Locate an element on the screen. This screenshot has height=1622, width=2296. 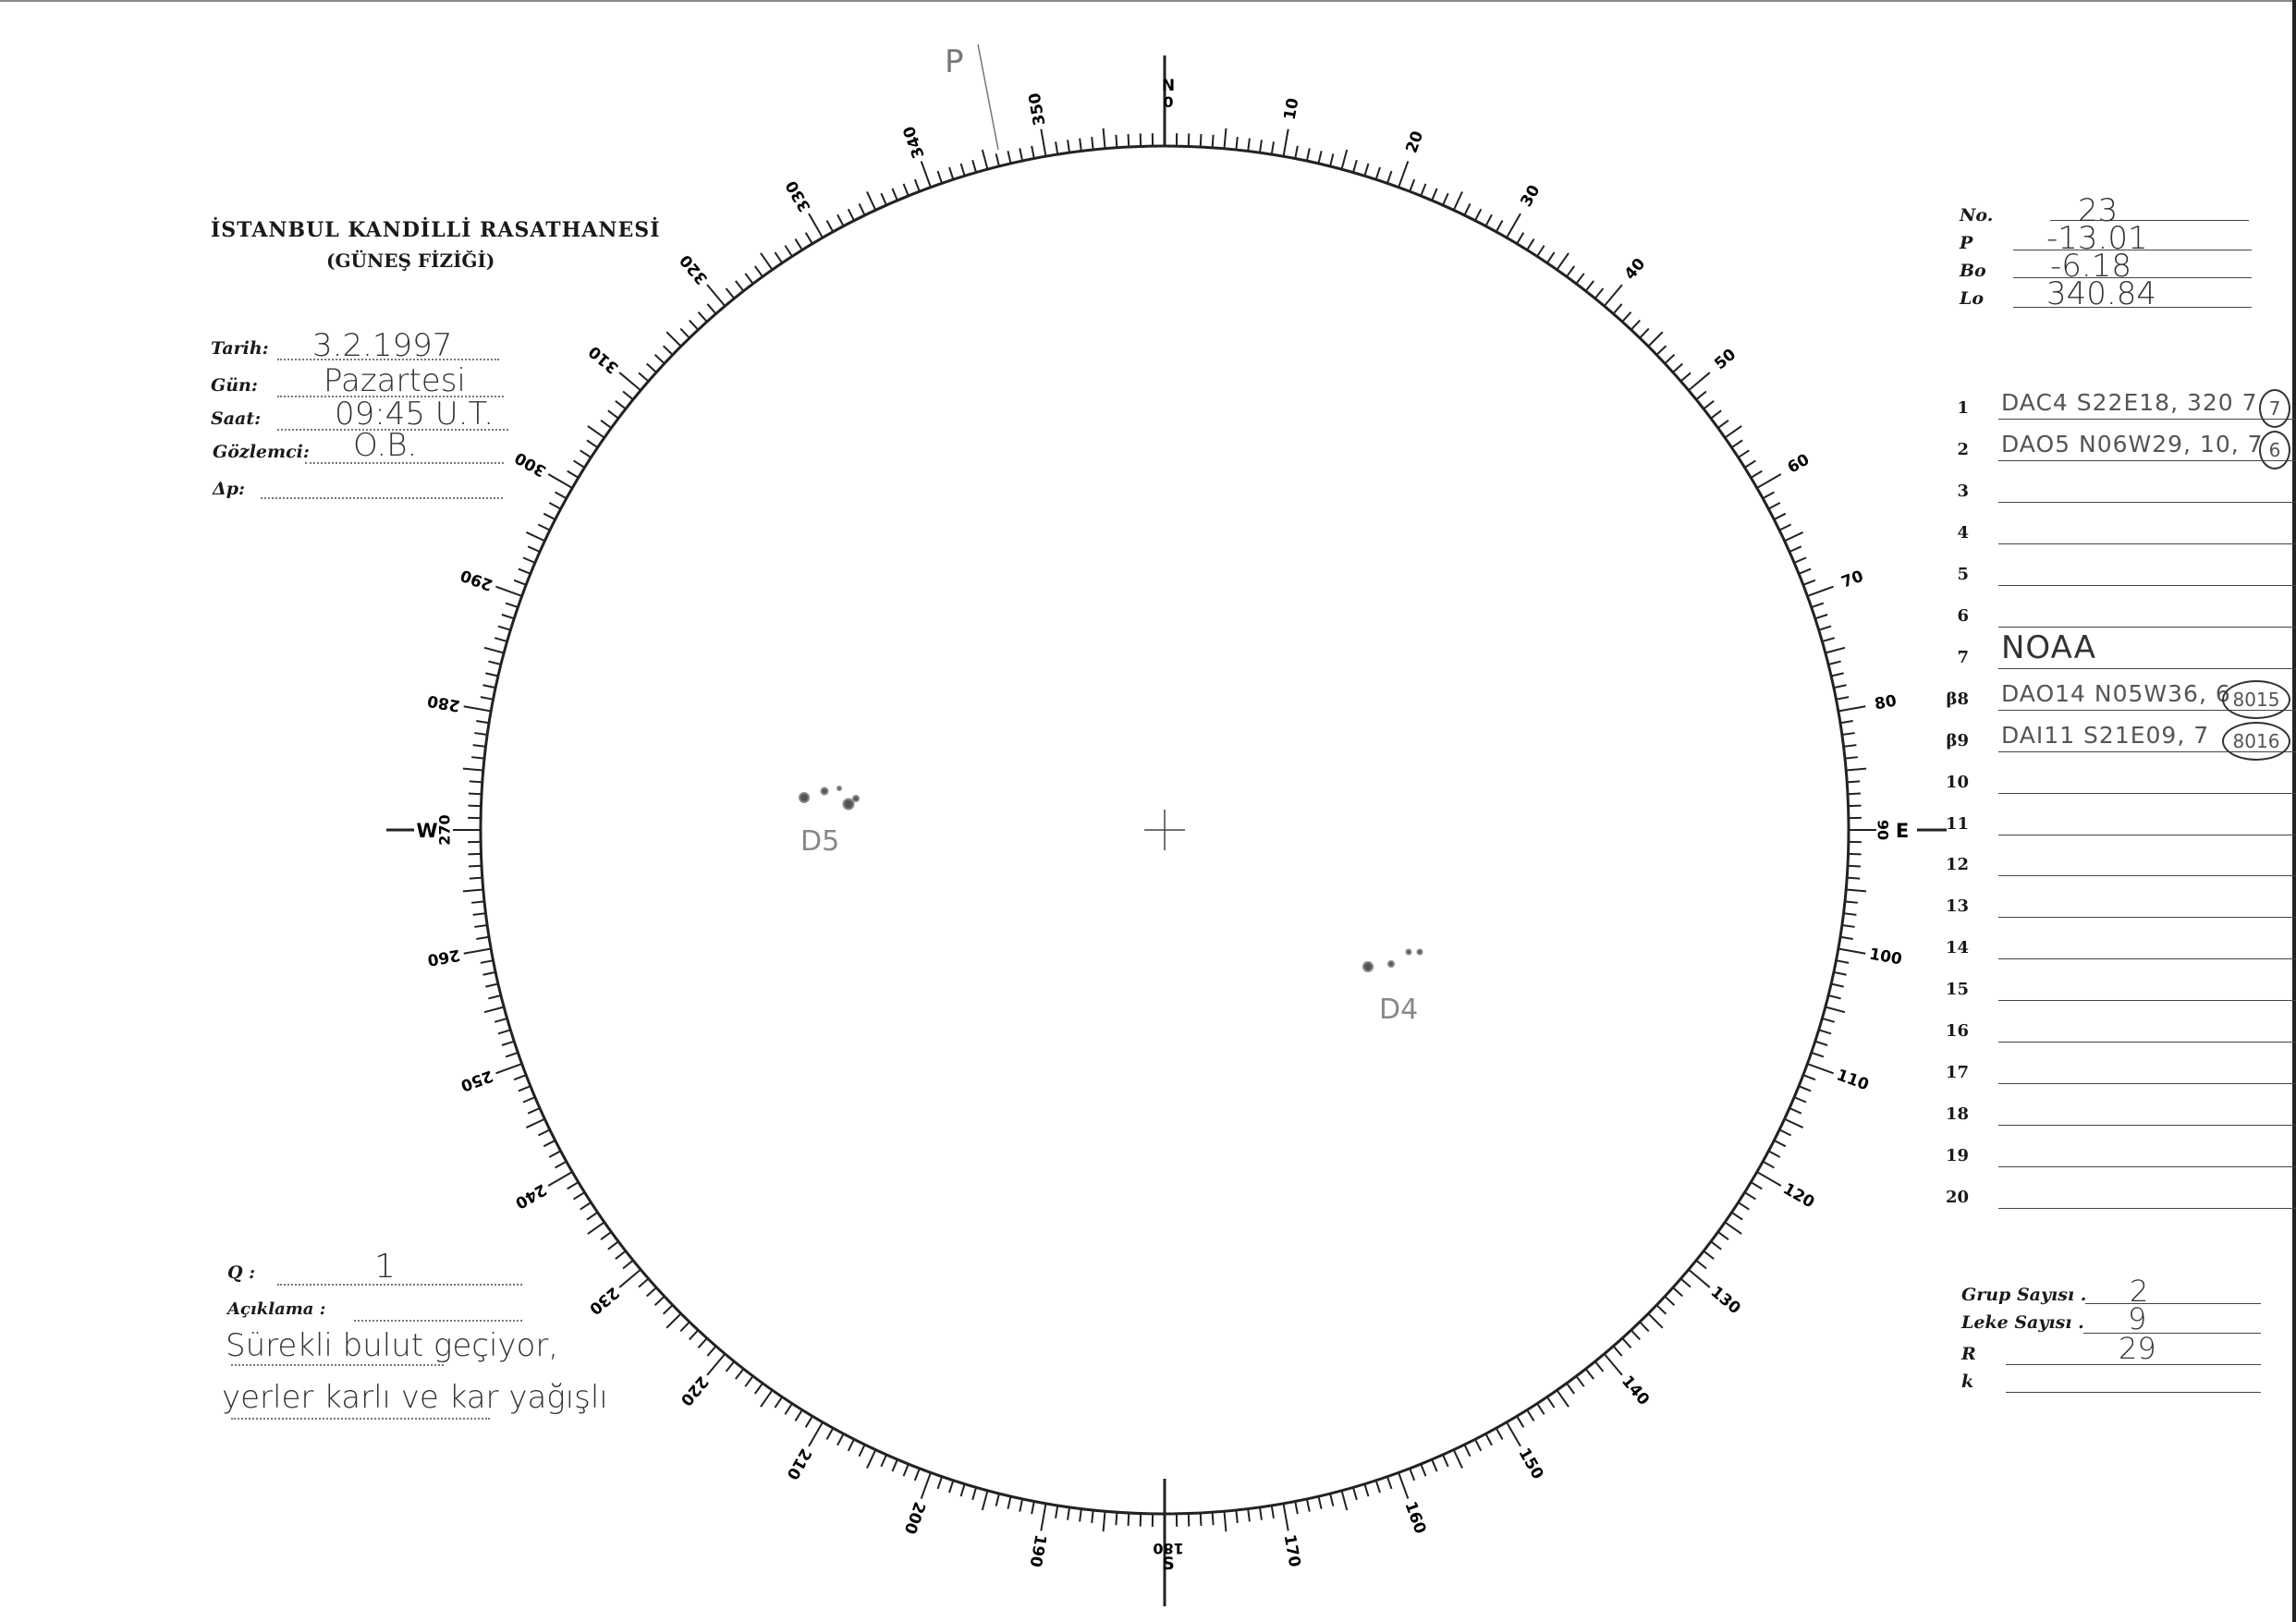
scale-label: 210 is located at coordinates (798, 1464).